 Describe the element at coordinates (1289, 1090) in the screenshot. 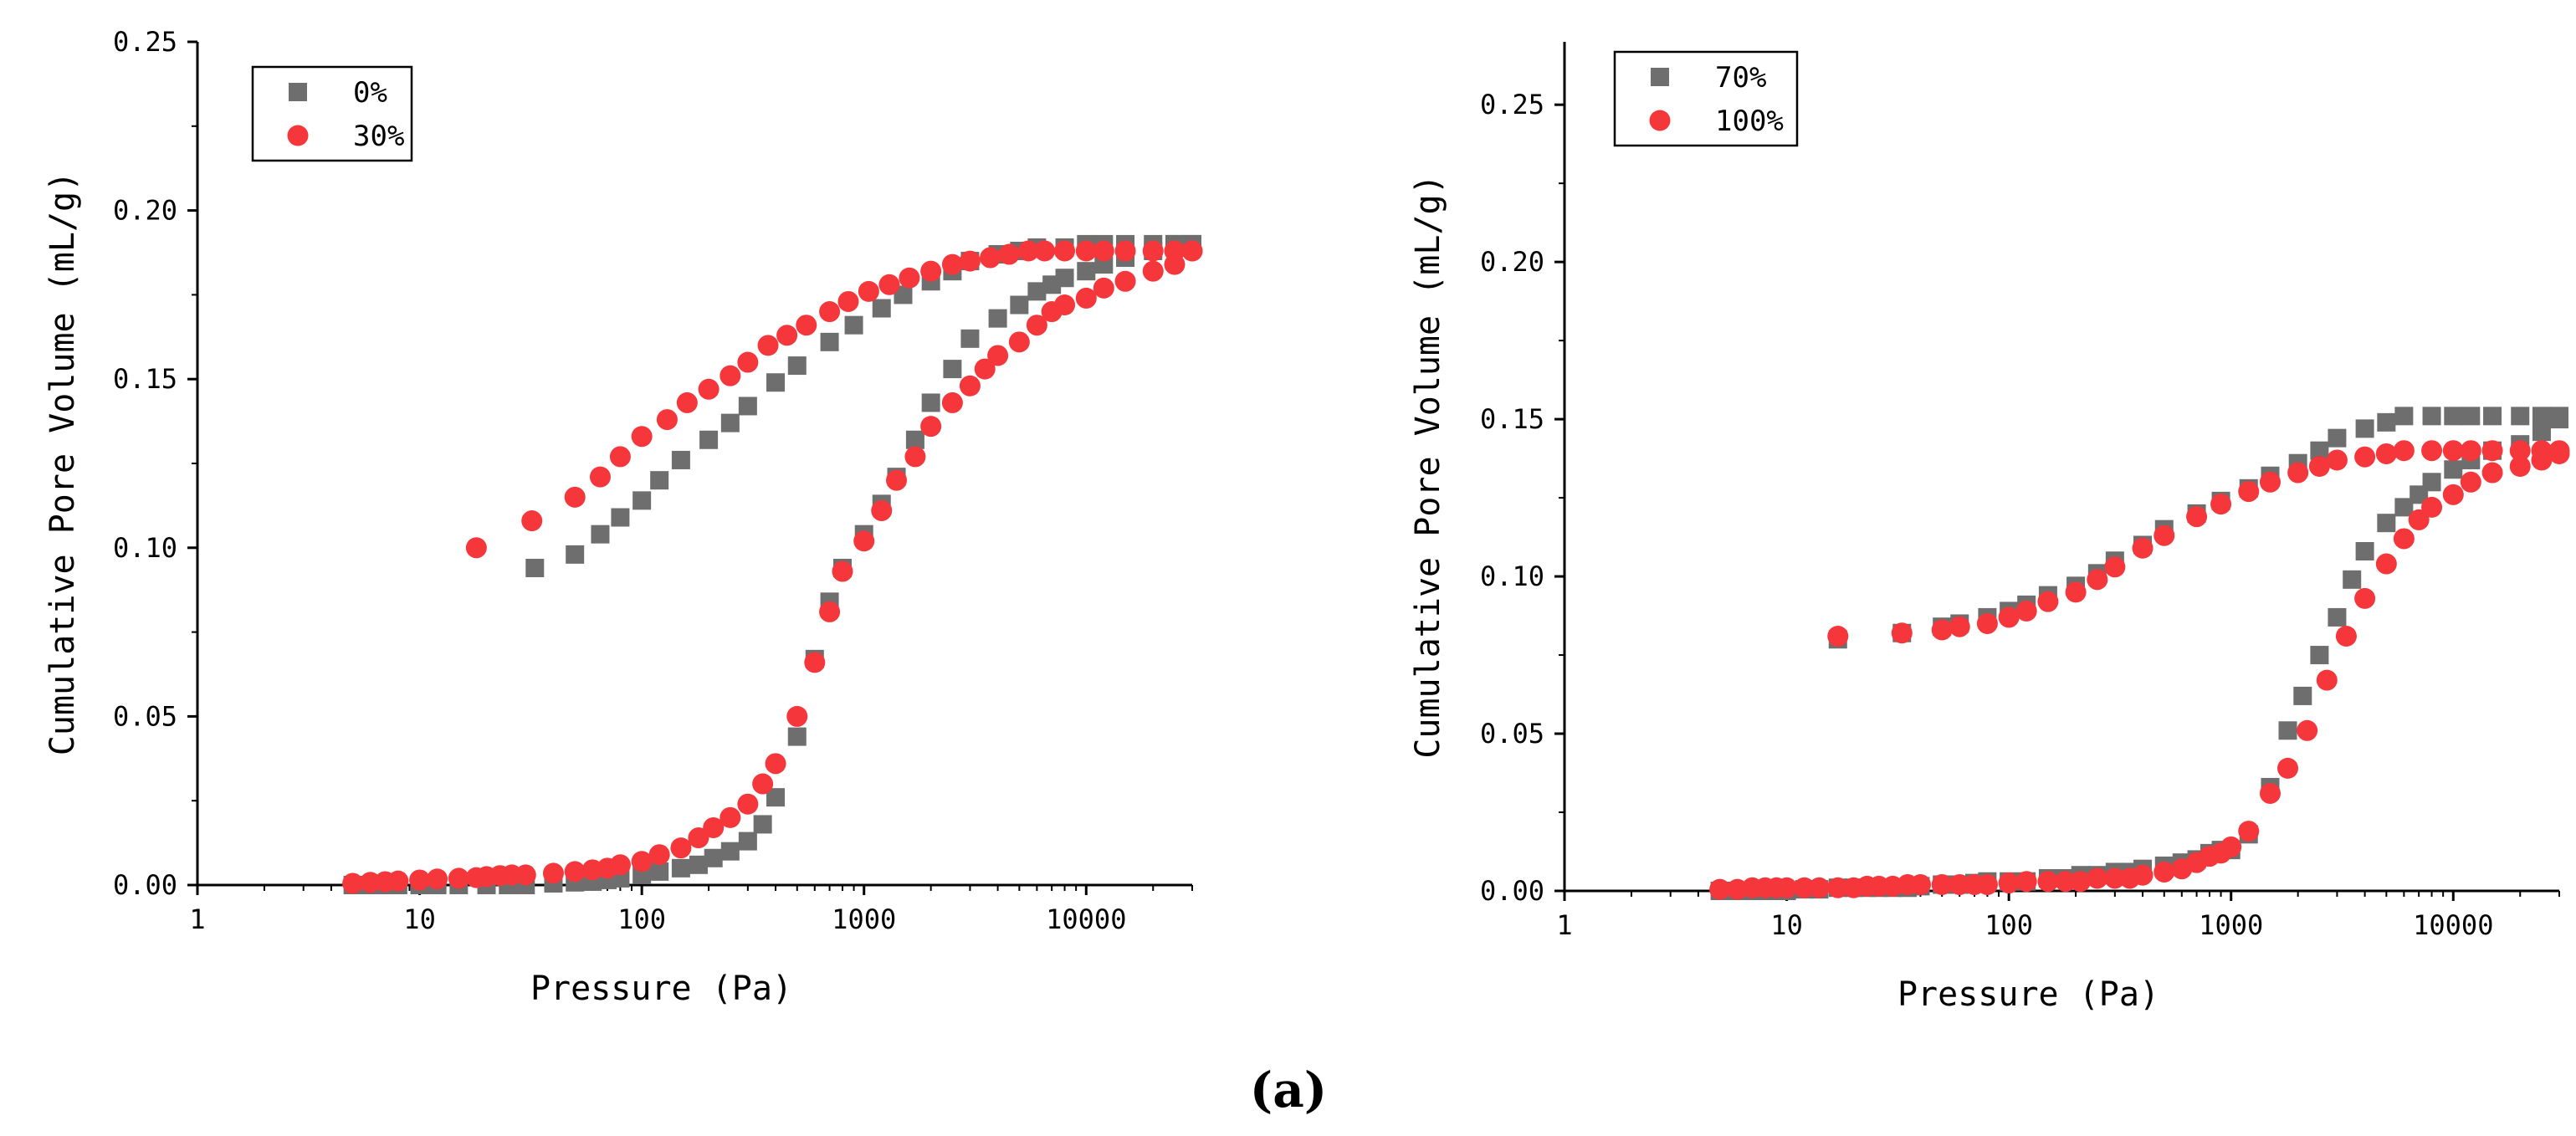

I see `figure-caption: (a)` at that location.